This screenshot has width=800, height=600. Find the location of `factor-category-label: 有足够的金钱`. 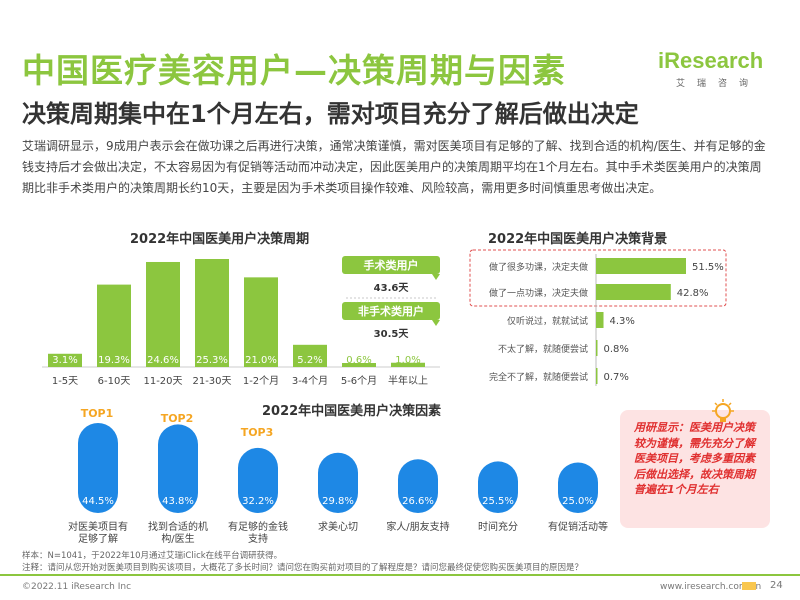

factor-category-label: 有足够的金钱 is located at coordinates (258, 526).